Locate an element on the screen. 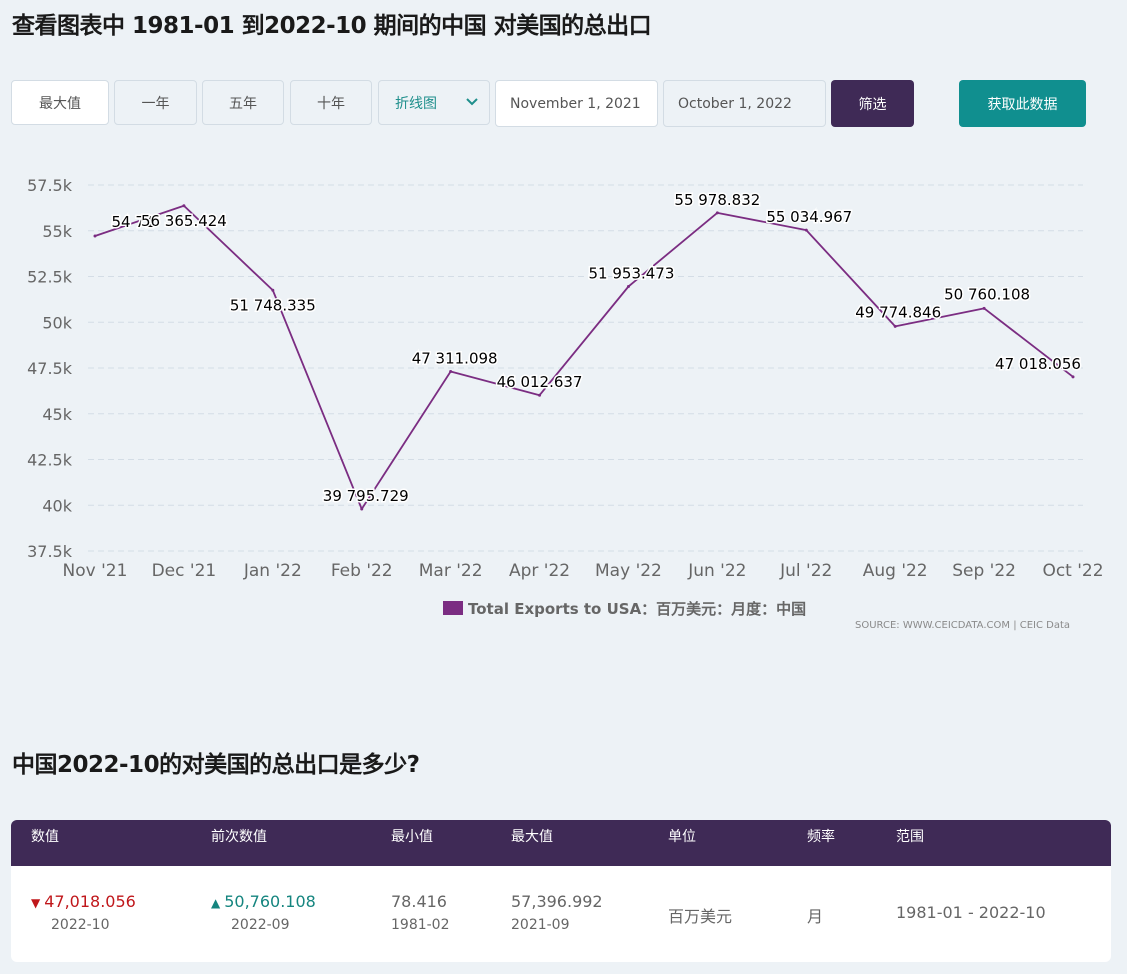  previous-value-text: 50,760.108 is located at coordinates (270, 901).